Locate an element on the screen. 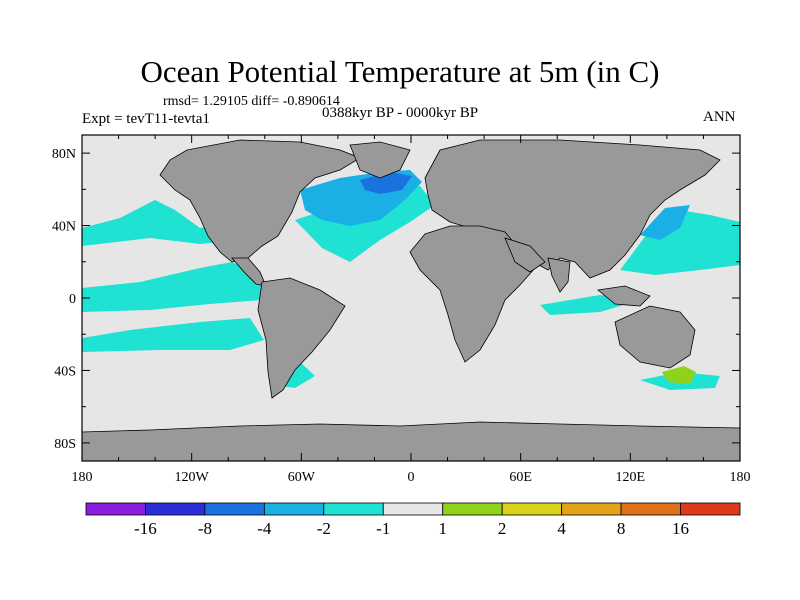 This screenshot has width=800, height=600. colorbar-label: 4 is located at coordinates (561, 528).